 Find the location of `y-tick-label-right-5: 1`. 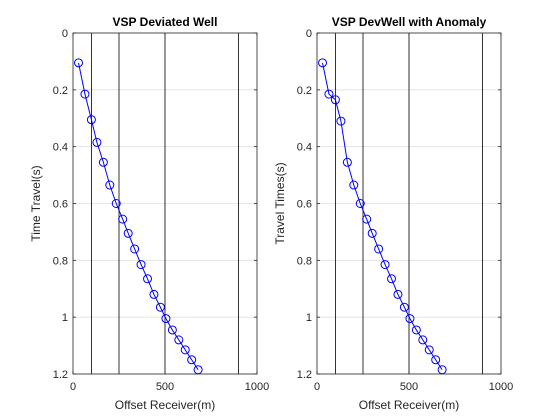

y-tick-label-right-5: 1 is located at coordinates (309, 318).